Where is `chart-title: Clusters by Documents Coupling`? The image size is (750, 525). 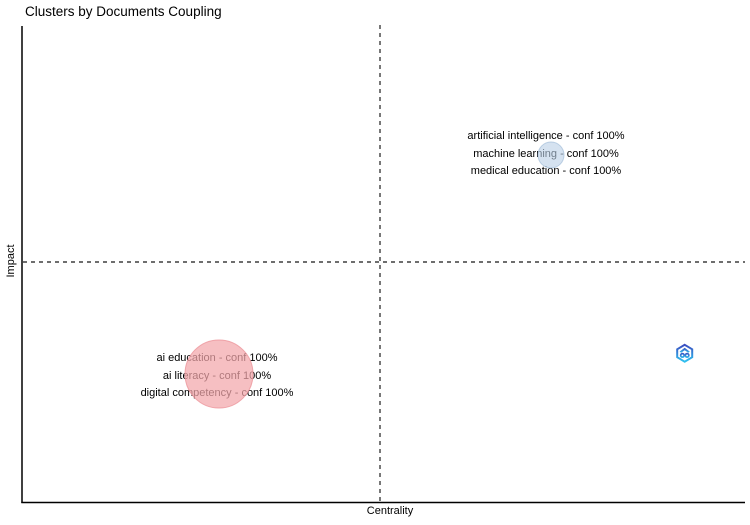
chart-title: Clusters by Documents Coupling is located at coordinates (123, 11).